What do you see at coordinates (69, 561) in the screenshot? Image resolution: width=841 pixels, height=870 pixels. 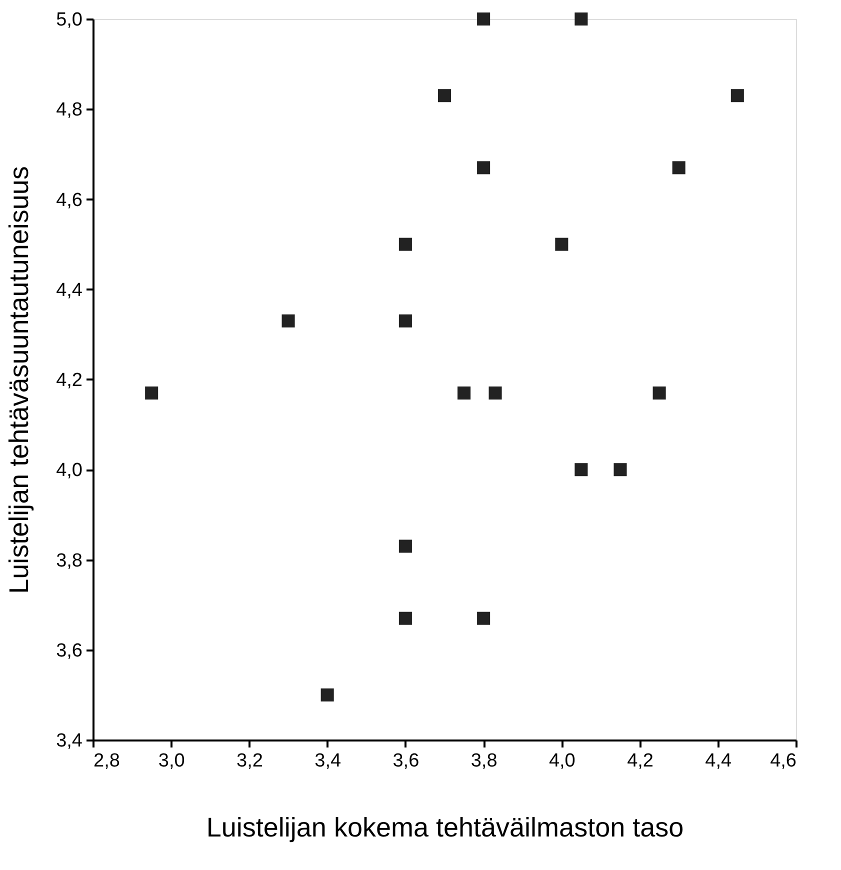 I see `y-tick-label: 3,8` at bounding box center [69, 561].